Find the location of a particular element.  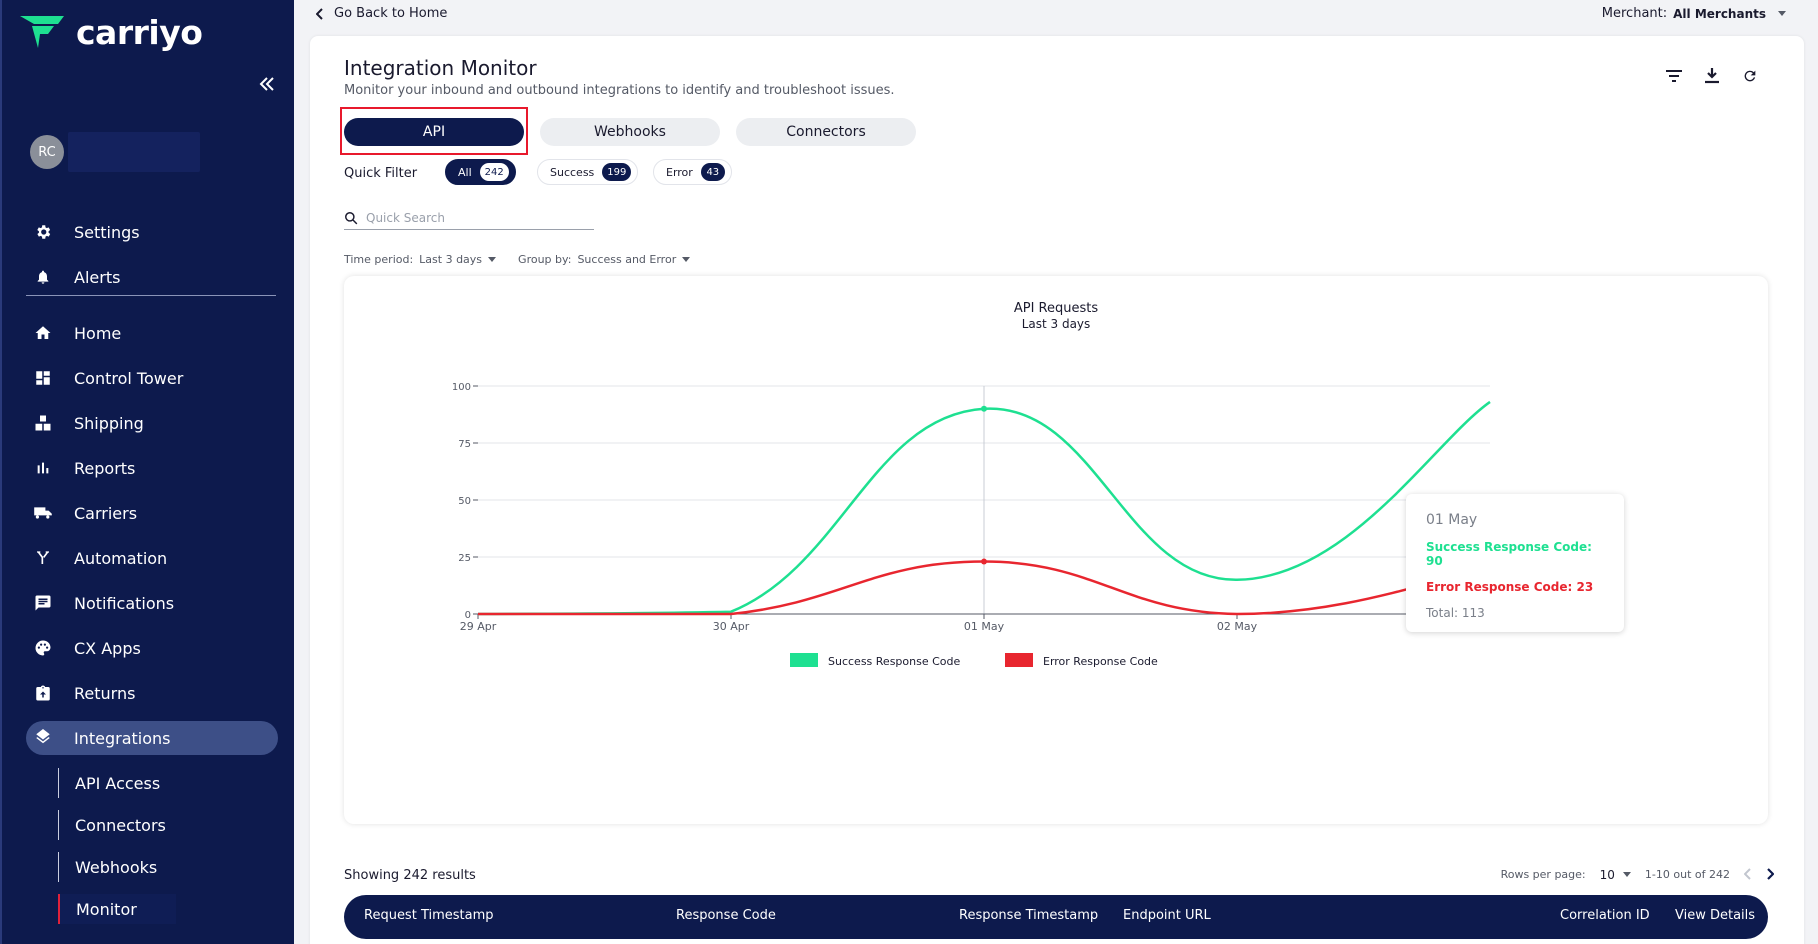

tab-webhooks: Webhooks is located at coordinates (630, 132).